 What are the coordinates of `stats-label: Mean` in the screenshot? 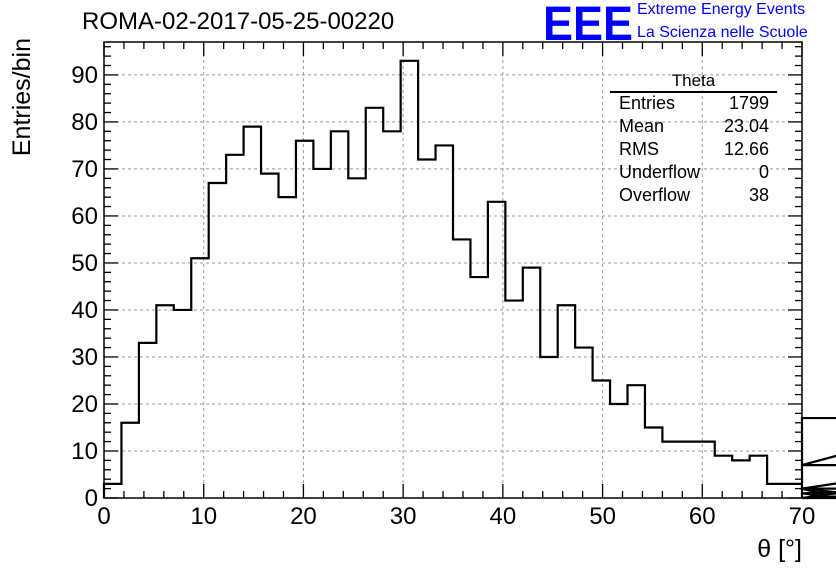 It's located at (642, 126).